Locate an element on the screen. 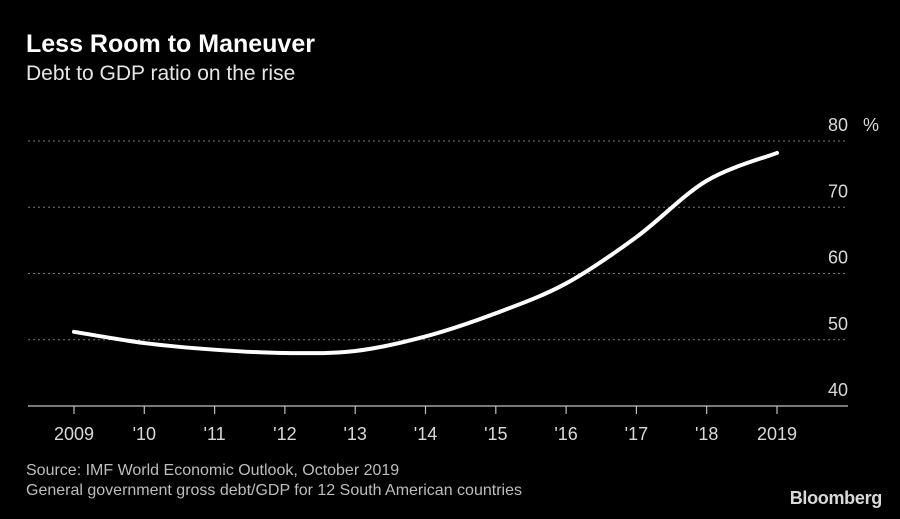 The width and height of the screenshot is (900, 519). y-unit-label: % is located at coordinates (871, 125).